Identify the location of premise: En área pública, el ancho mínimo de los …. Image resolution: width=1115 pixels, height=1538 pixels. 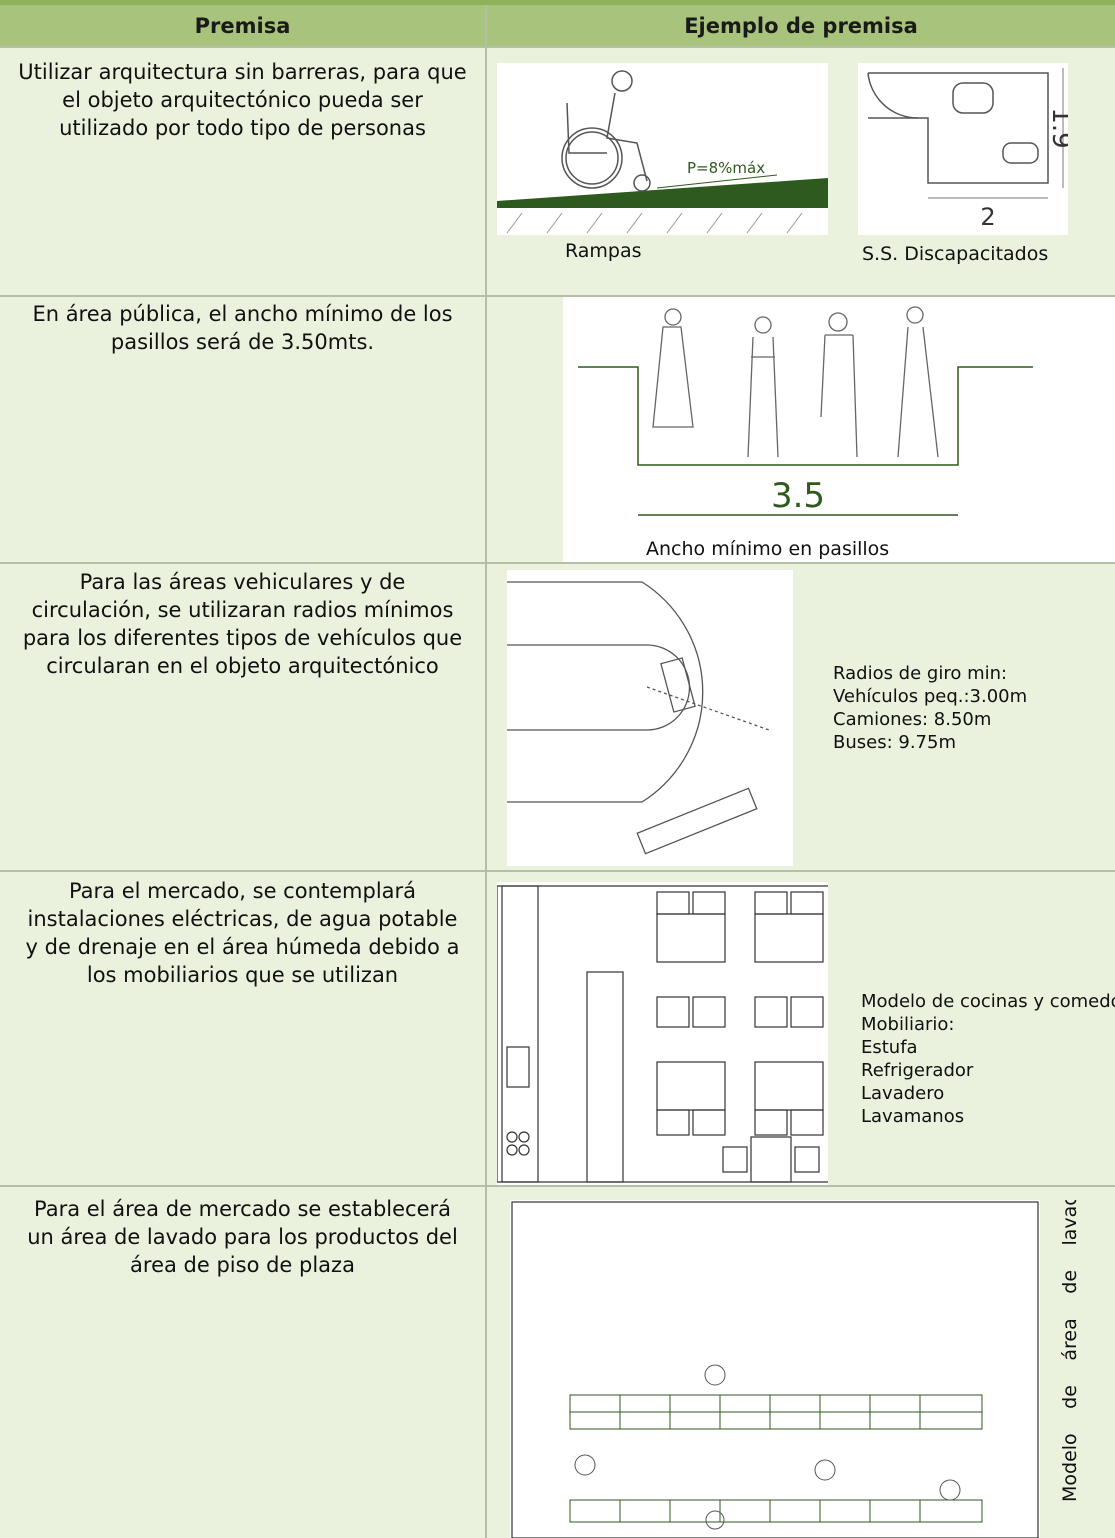
(242, 328).